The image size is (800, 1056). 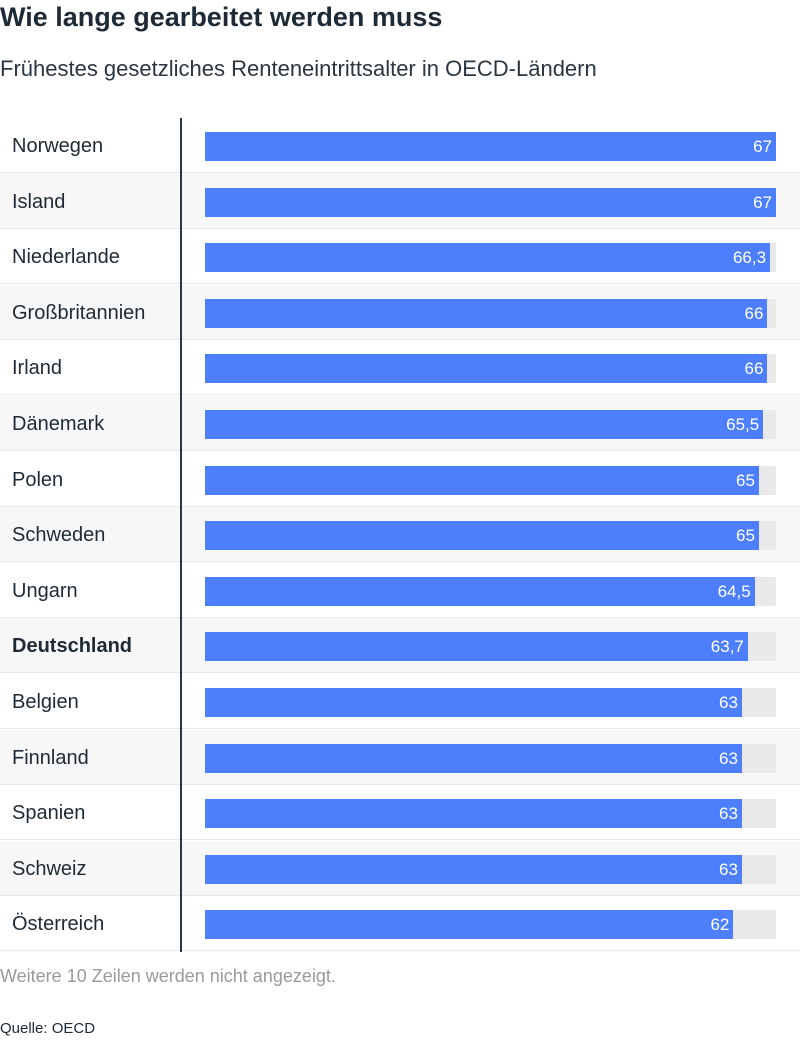 What do you see at coordinates (49, 813) in the screenshot?
I see `category-label: Spanien` at bounding box center [49, 813].